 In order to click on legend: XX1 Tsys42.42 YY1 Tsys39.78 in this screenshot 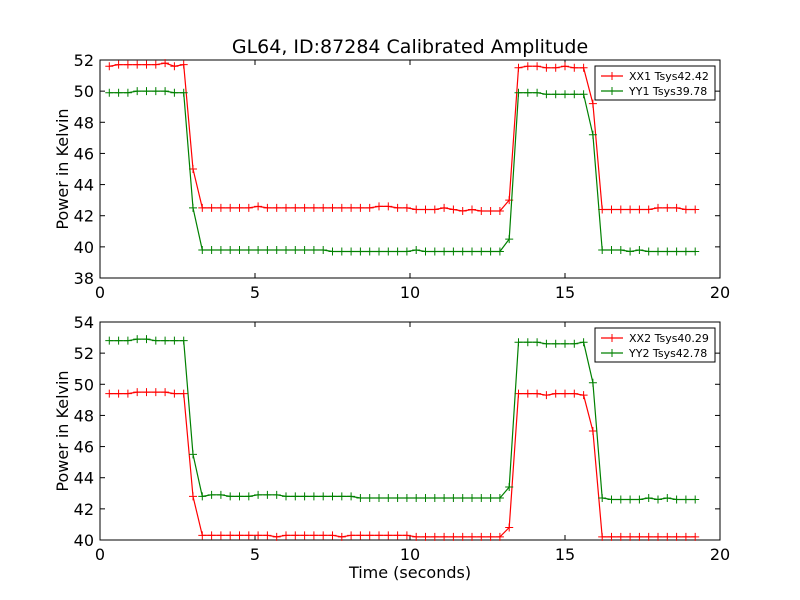, I will do `click(655, 83)`.